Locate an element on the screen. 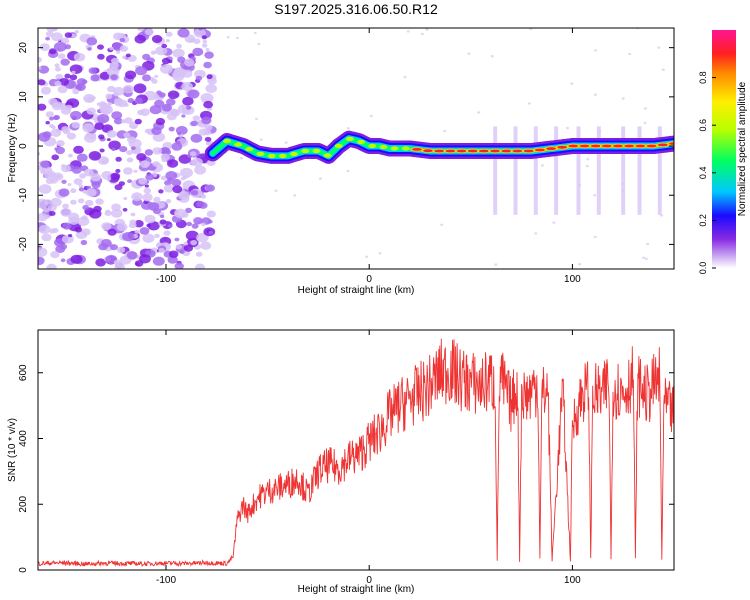 This screenshot has height=600, width=750. y-tick-label: 10 is located at coordinates (23, 97).